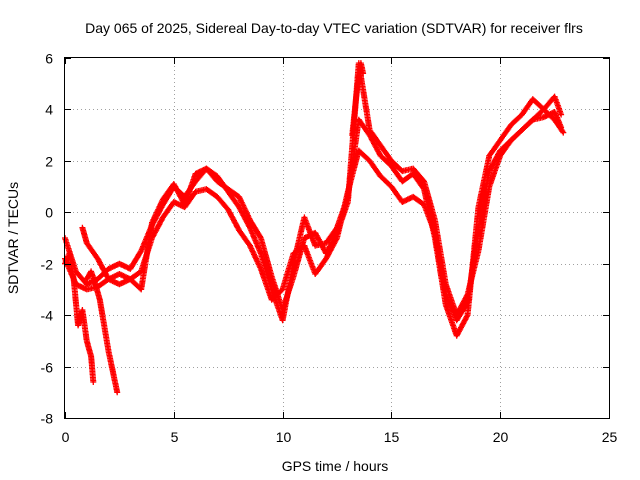  What do you see at coordinates (49, 110) in the screenshot?
I see `y-tick-label: 4` at bounding box center [49, 110].